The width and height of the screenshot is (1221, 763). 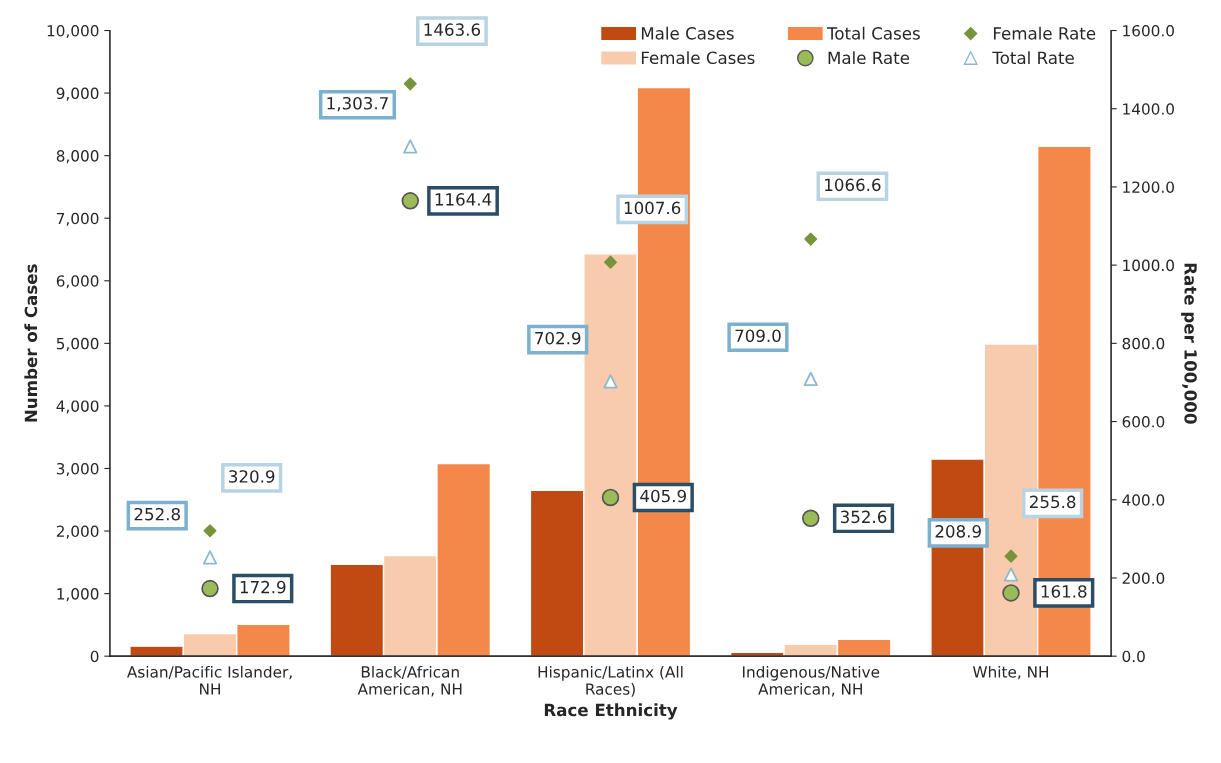 What do you see at coordinates (31, 343) in the screenshot?
I see `y-axis-title: Number of Cases` at bounding box center [31, 343].